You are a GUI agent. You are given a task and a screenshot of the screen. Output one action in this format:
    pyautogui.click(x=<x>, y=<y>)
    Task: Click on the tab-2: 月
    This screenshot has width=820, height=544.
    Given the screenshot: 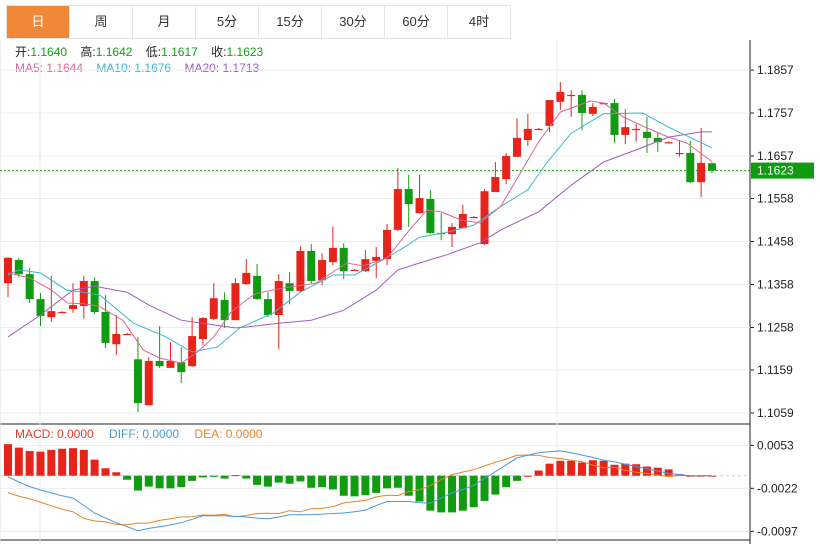 What is the action you would take?
    pyautogui.click(x=164, y=22)
    